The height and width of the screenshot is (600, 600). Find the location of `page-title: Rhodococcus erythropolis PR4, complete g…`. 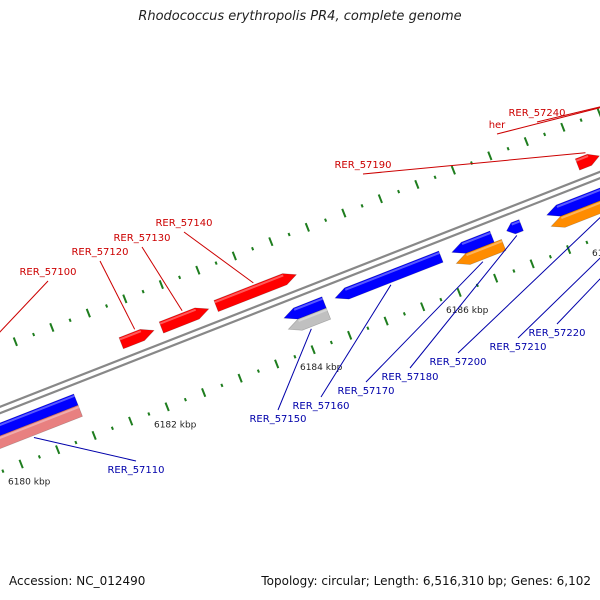

page-title: Rhodococcus erythropolis PR4, complete g… is located at coordinates (300, 16).